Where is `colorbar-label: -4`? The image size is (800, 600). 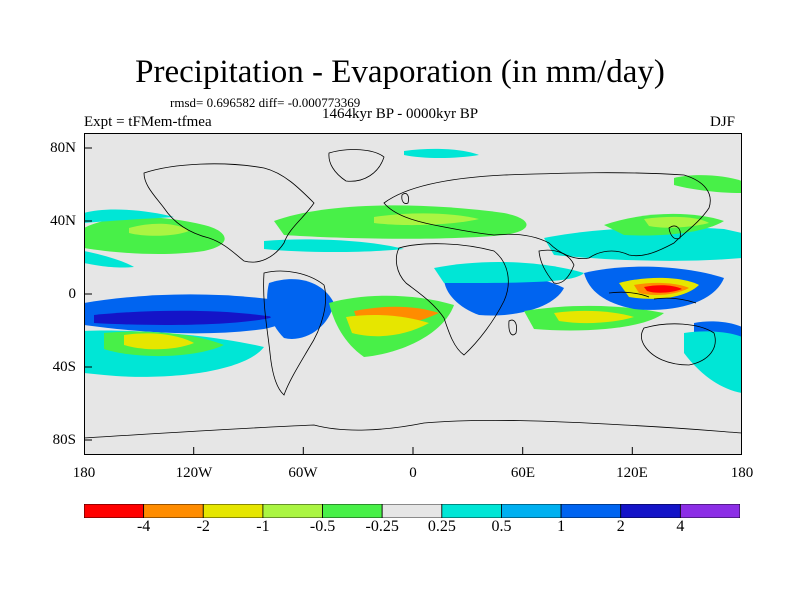
colorbar-label: -4 is located at coordinates (143, 526).